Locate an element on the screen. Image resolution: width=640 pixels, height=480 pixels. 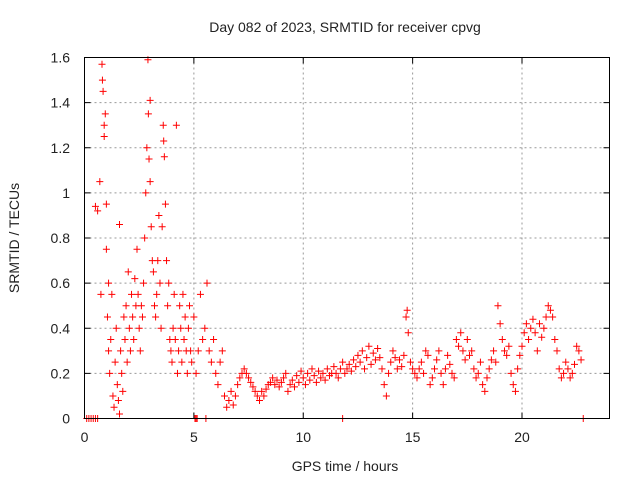
y-tick-labels: 0 0.2 0.4 0.6 0.8 1 1.2 1.4 1.6 is located at coordinates (61, 238).